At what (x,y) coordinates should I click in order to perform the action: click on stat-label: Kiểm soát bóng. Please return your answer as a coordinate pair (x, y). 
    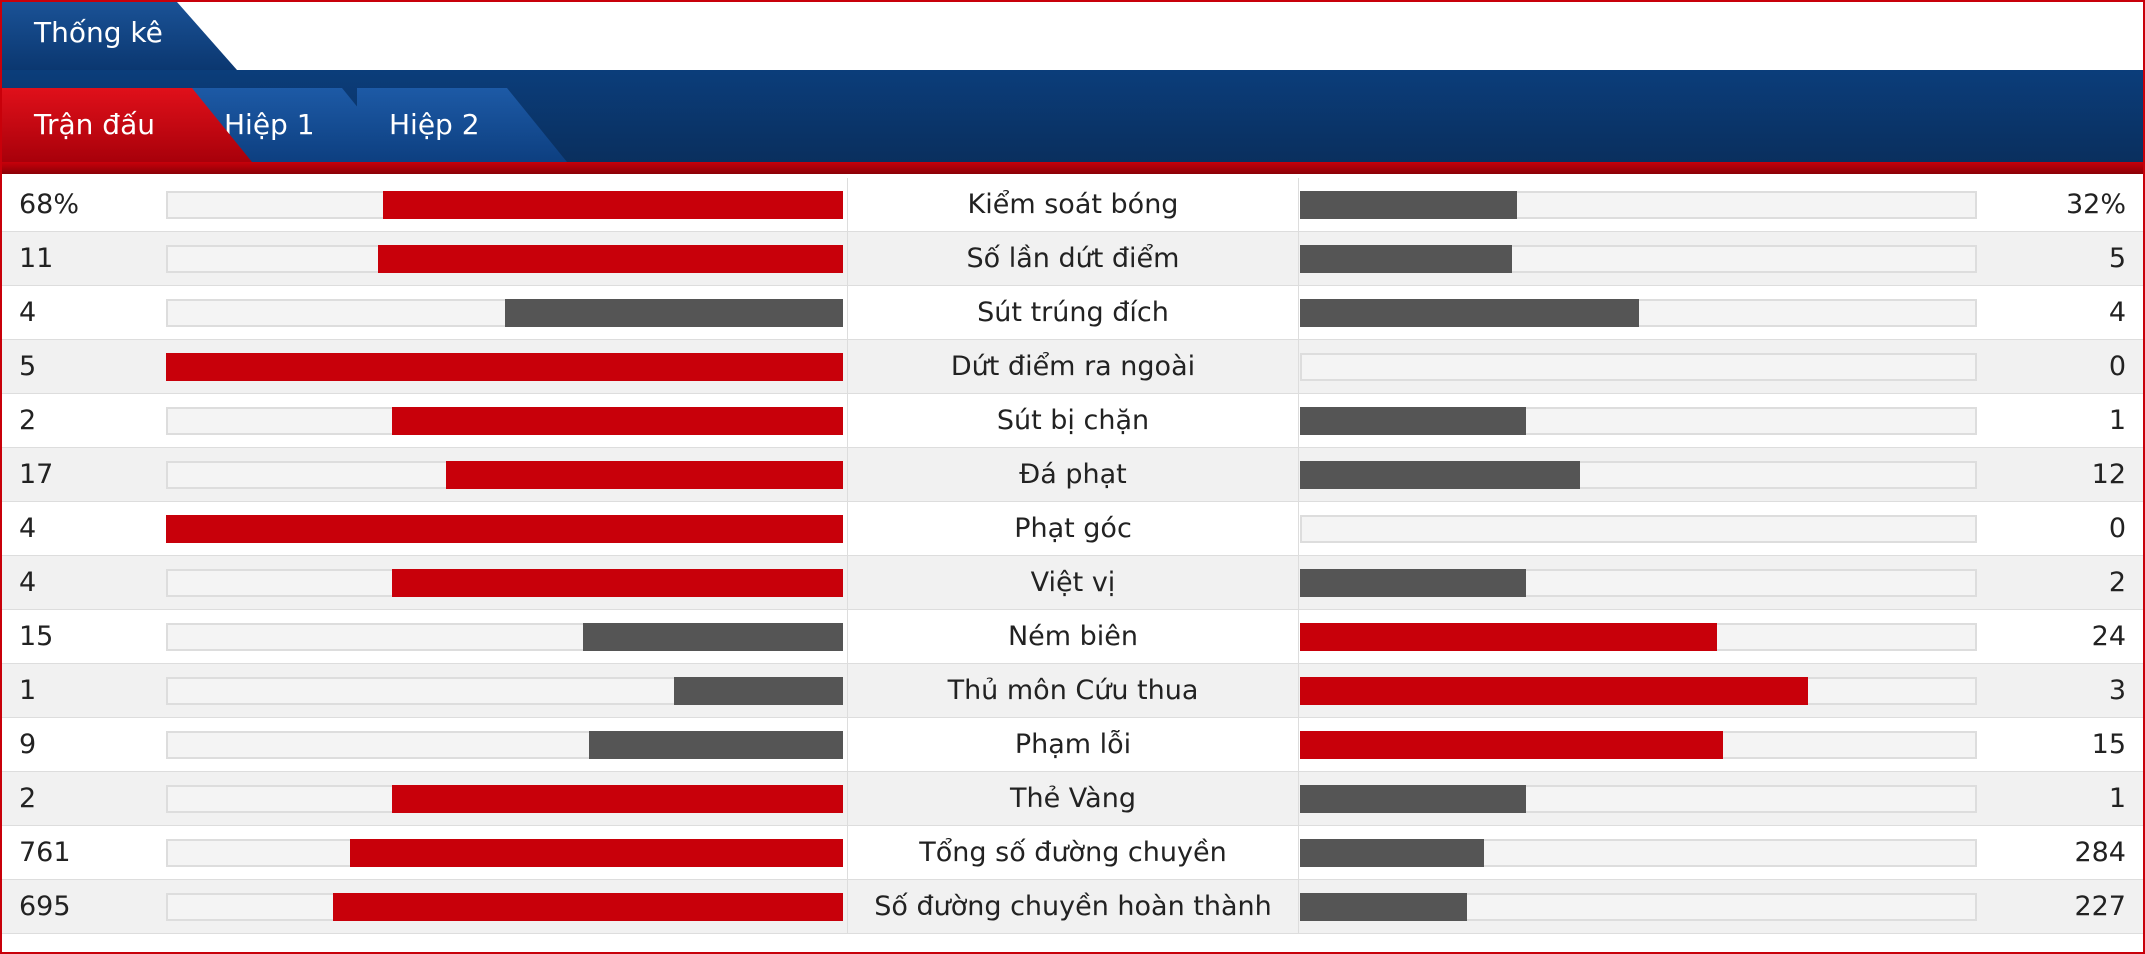
    Looking at the image, I should click on (1073, 204).